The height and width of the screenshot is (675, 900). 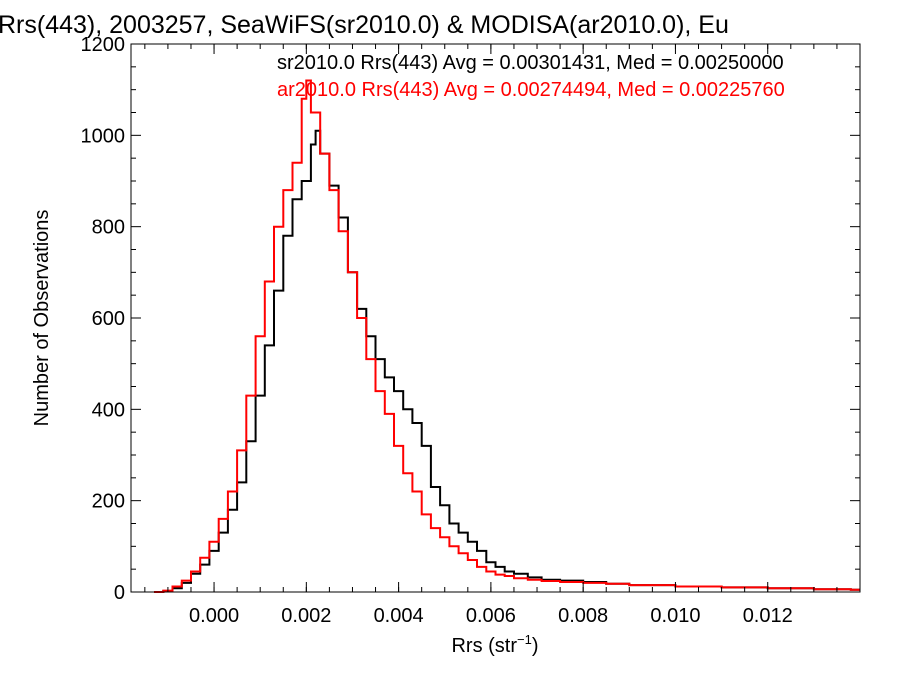 I want to click on x-tick-label: 0.006, so click(x=491, y=616).